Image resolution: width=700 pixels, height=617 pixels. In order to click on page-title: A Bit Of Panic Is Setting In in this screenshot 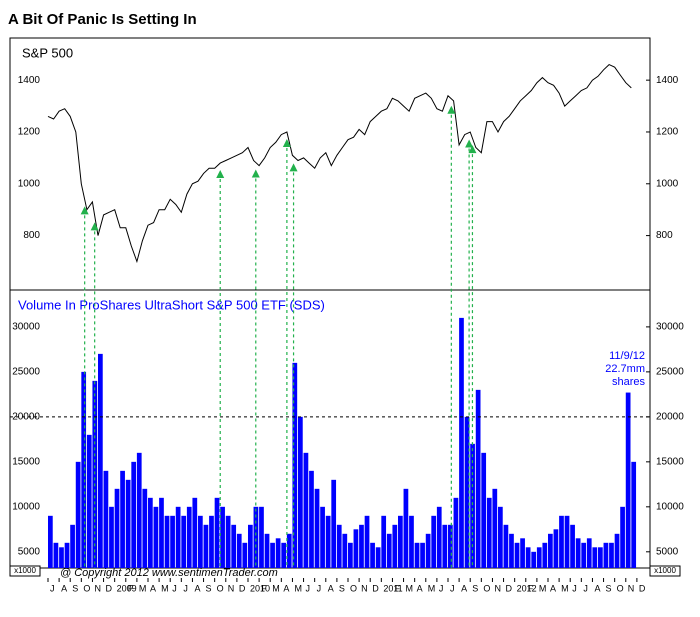, I will do `click(102, 19)`.